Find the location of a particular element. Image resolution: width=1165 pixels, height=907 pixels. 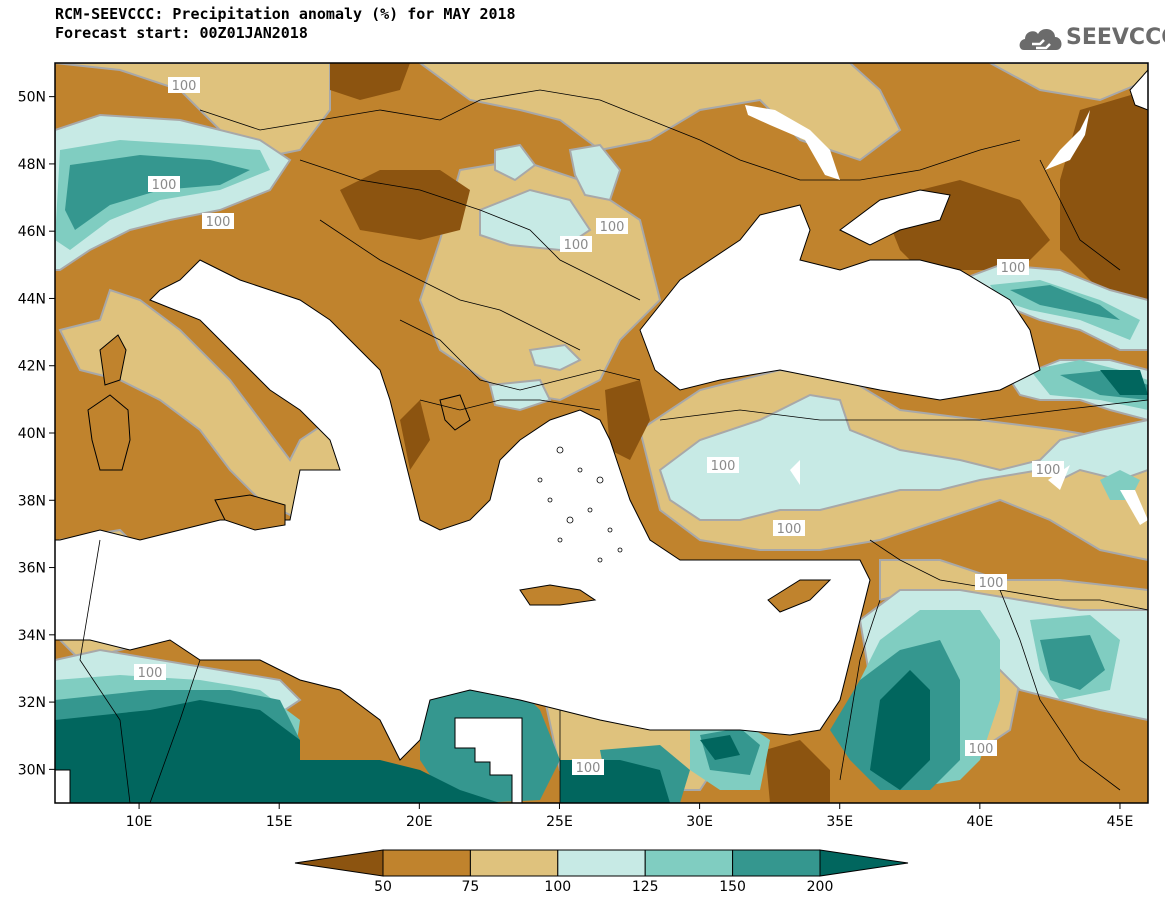

colorbar-label: 100 is located at coordinates (557, 887).